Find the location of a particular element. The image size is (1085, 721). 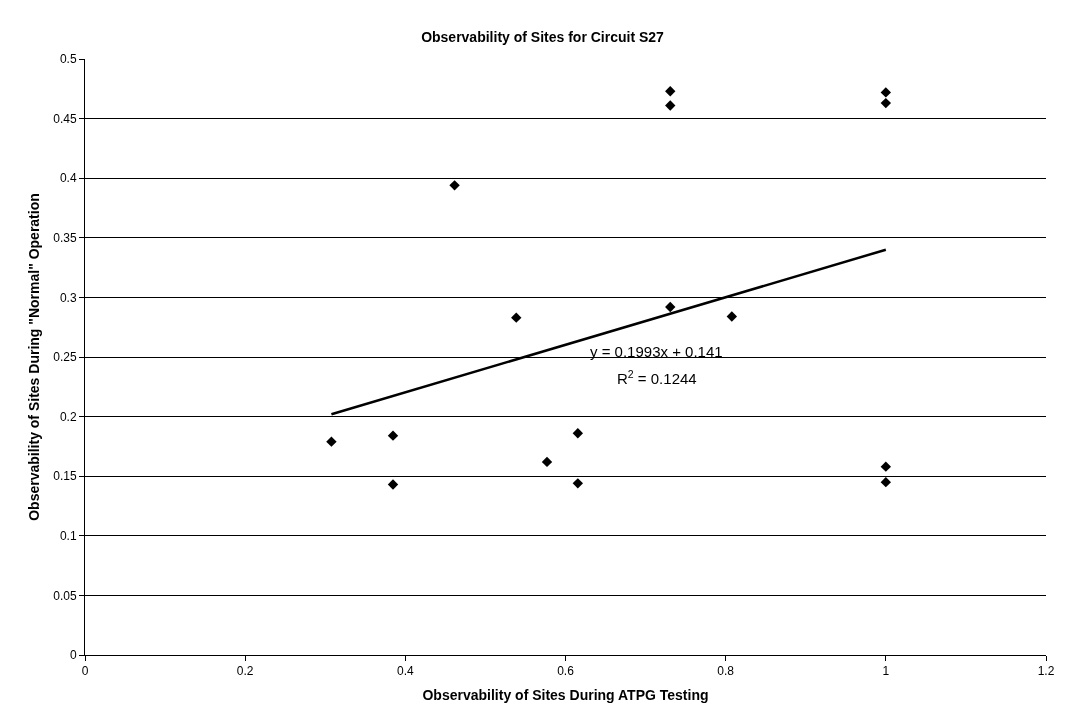

y-tick-label: 0.5 is located at coordinates (68, 59).